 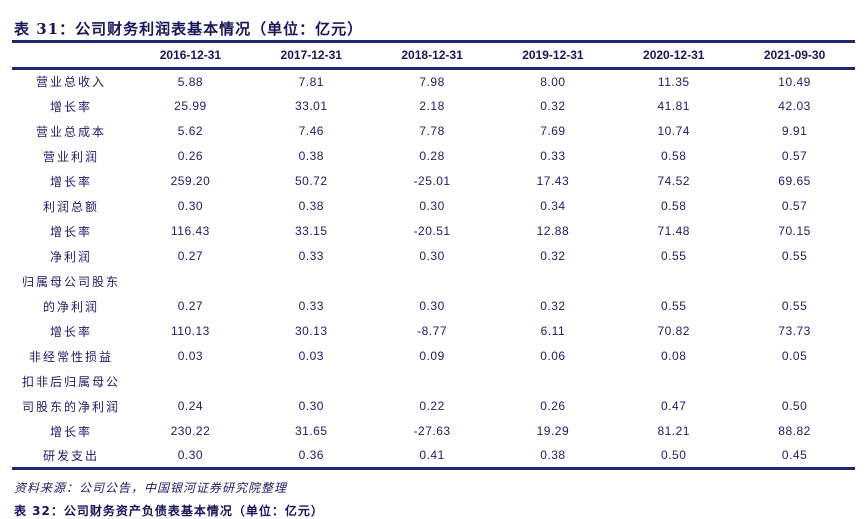 I want to click on header-cell: 2020-12-31, so click(x=674, y=55).